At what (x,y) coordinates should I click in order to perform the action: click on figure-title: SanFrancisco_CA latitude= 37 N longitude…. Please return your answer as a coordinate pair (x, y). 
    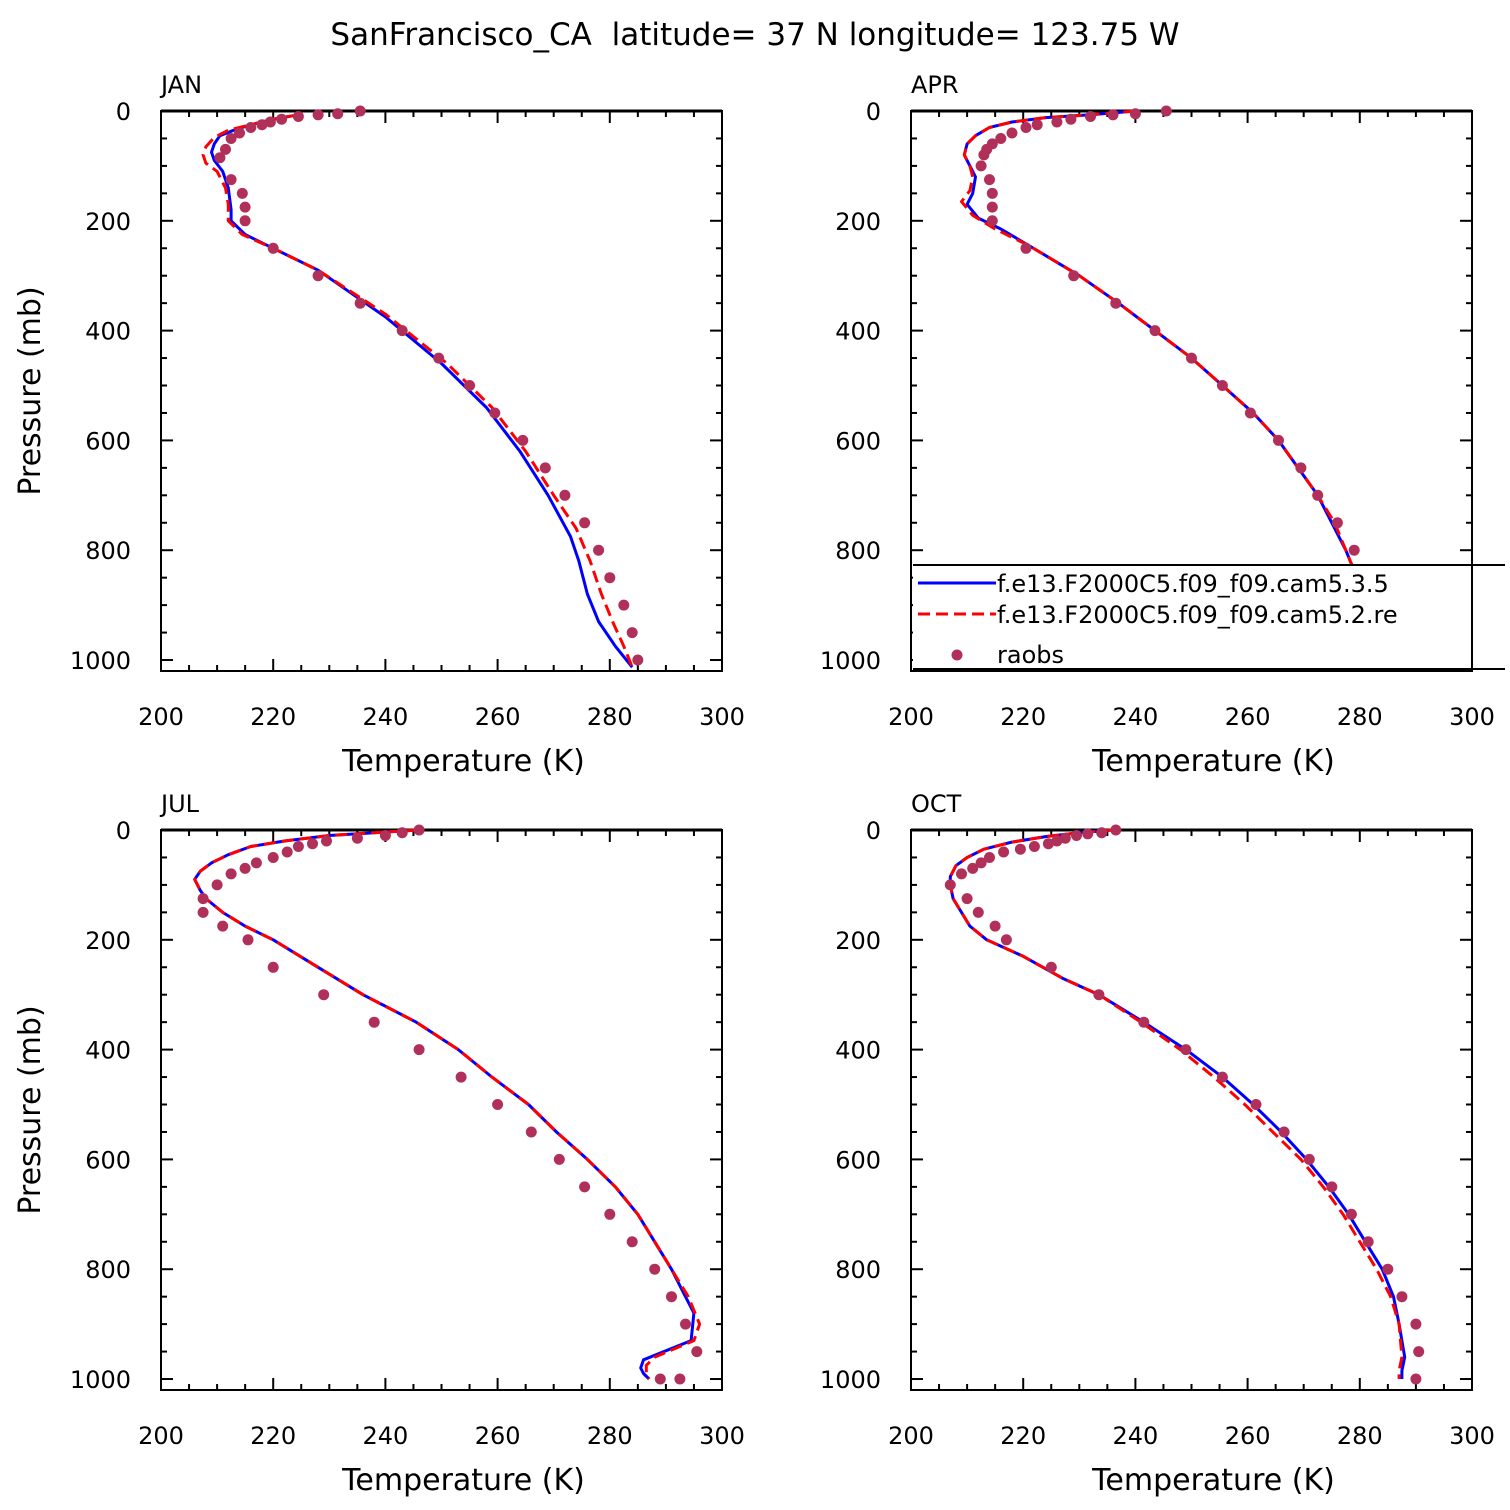
    Looking at the image, I should click on (754, 35).